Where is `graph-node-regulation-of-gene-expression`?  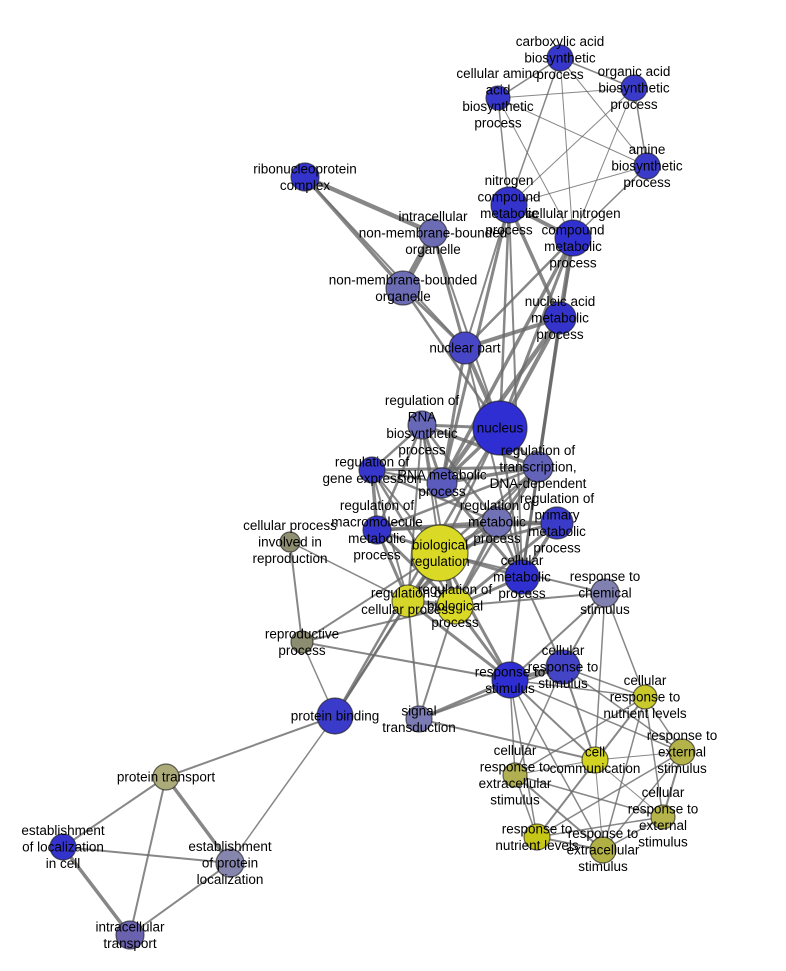 graph-node-regulation-of-gene-expression is located at coordinates (372, 470).